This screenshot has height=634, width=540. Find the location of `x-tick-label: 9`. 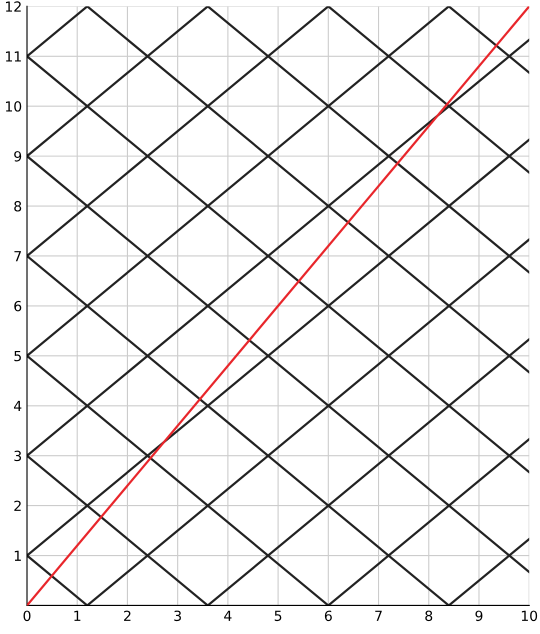

x-tick-label: 9 is located at coordinates (478, 616).